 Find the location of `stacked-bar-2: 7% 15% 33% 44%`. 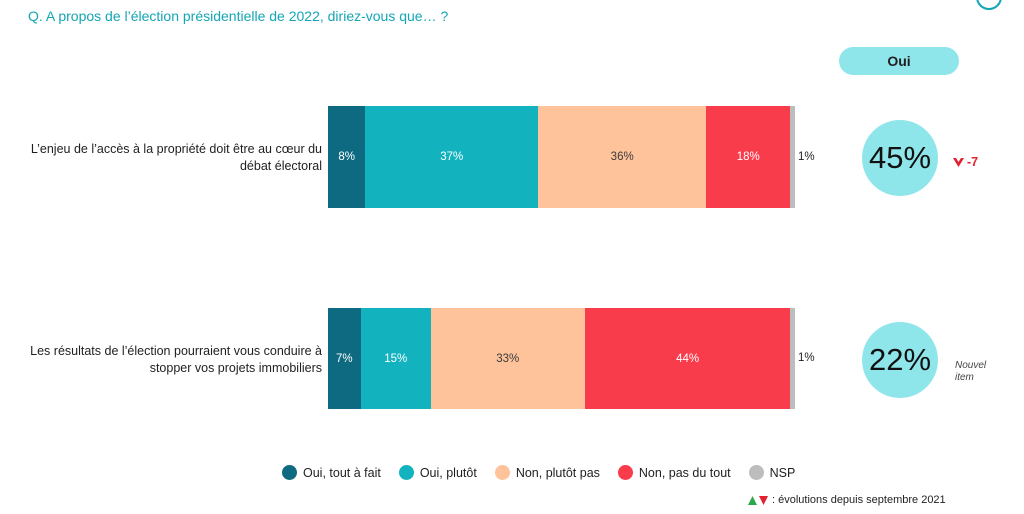

stacked-bar-2: 7% 15% 33% 44% is located at coordinates (561, 358).